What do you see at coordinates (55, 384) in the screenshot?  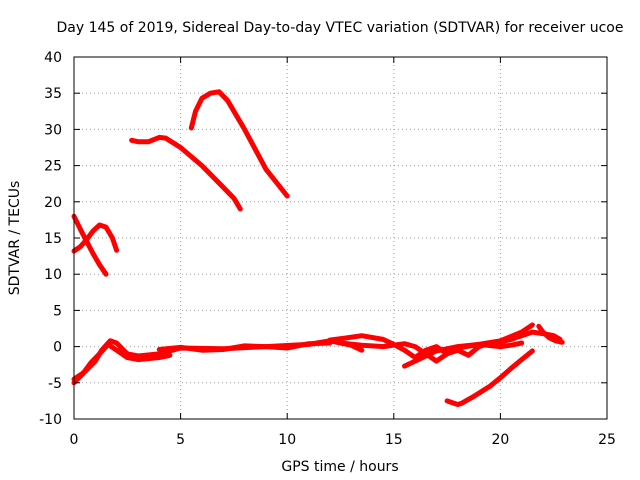 I see `y-tick-label: -5` at bounding box center [55, 384].